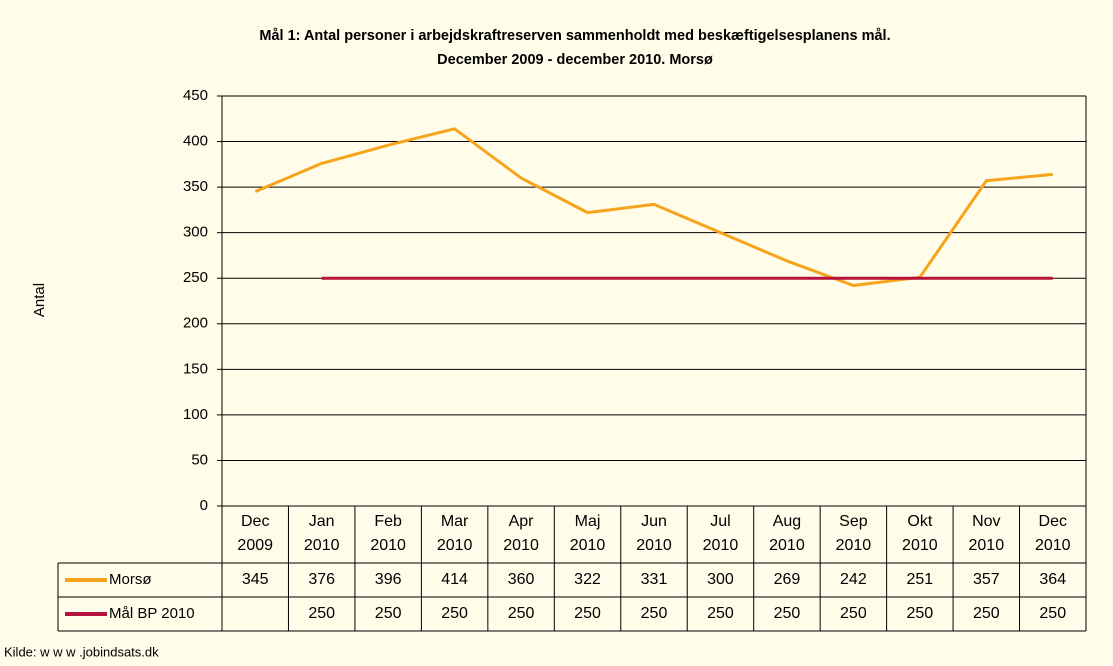 The height and width of the screenshot is (666, 1113). Describe the element at coordinates (454, 579) in the screenshot. I see `table-value: 414` at that location.